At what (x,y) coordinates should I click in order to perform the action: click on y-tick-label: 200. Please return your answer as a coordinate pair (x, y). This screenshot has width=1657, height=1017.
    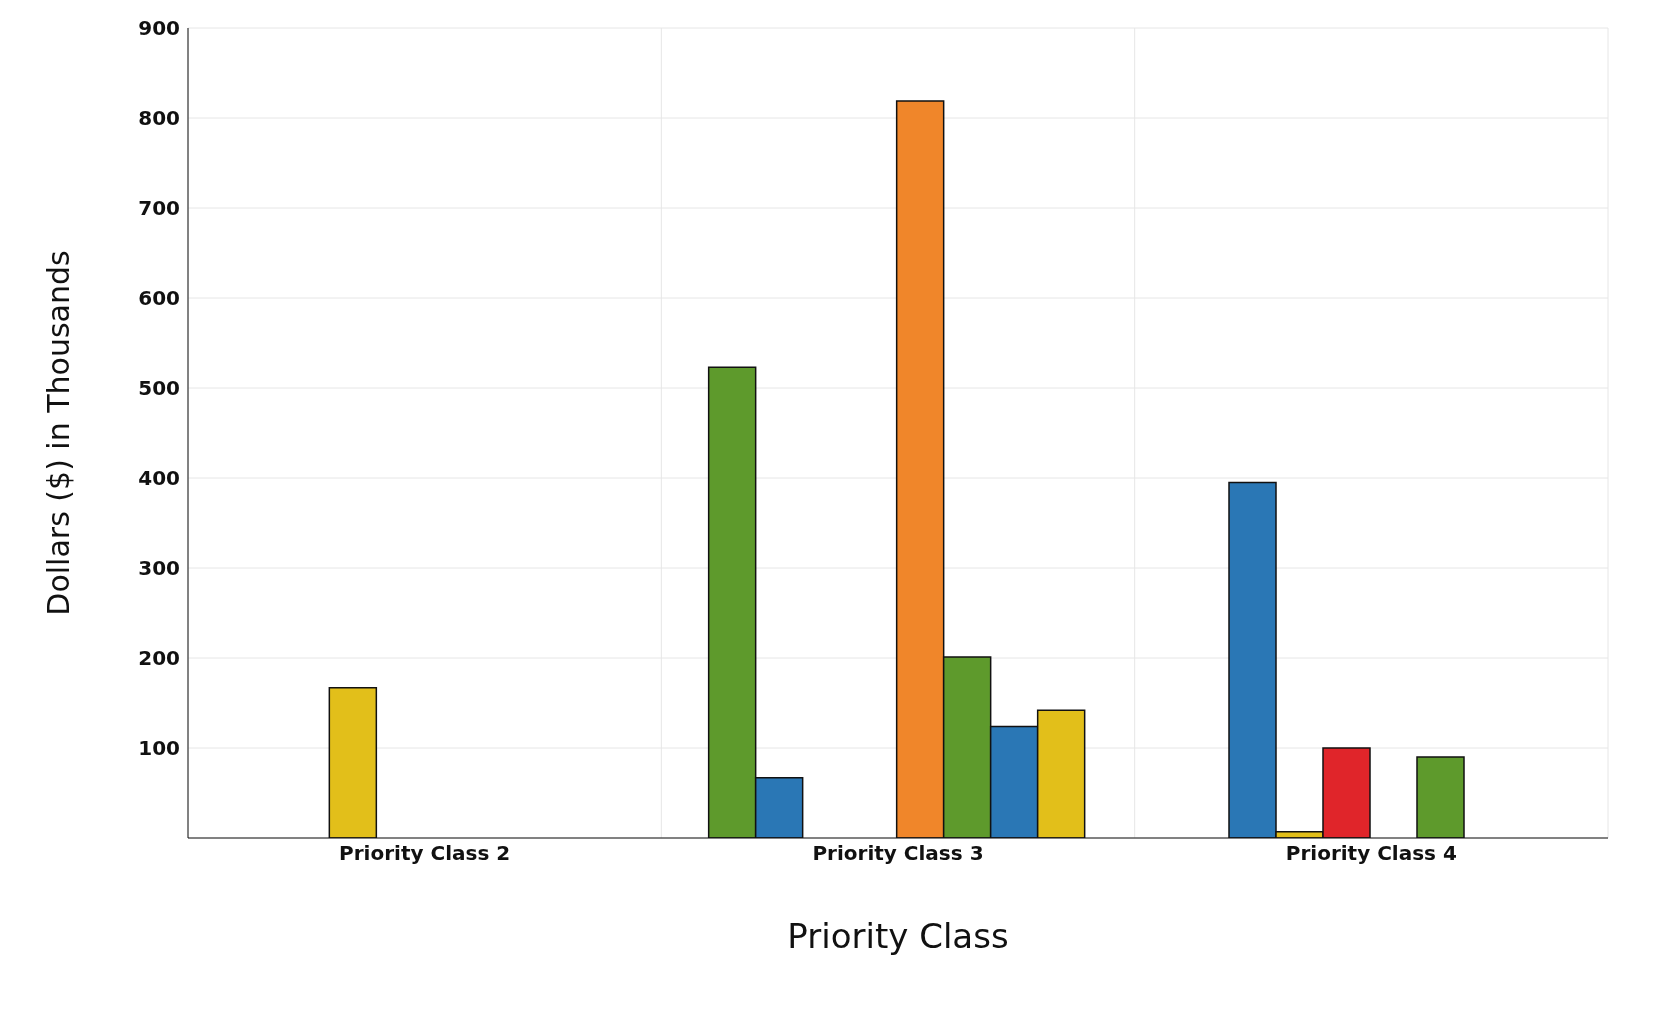
    Looking at the image, I should click on (159, 658).